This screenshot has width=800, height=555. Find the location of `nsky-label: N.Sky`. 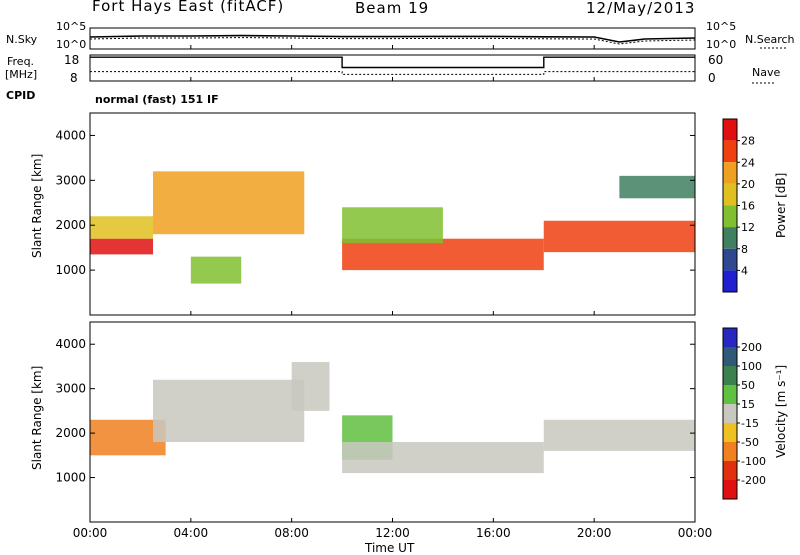

nsky-label: N.Sky is located at coordinates (22, 39).